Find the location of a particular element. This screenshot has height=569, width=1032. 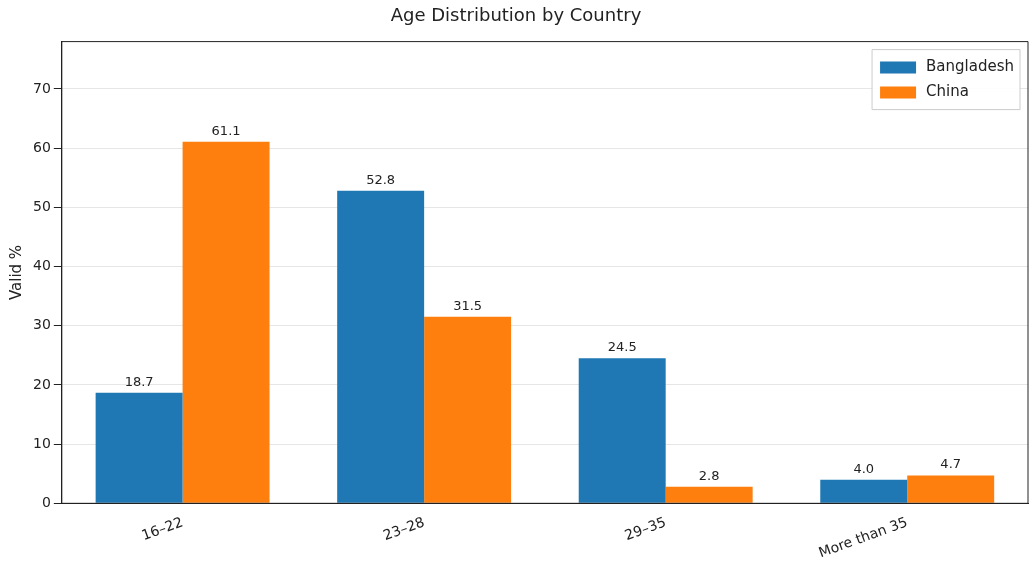

data-label: 24.5 is located at coordinates (622, 347).